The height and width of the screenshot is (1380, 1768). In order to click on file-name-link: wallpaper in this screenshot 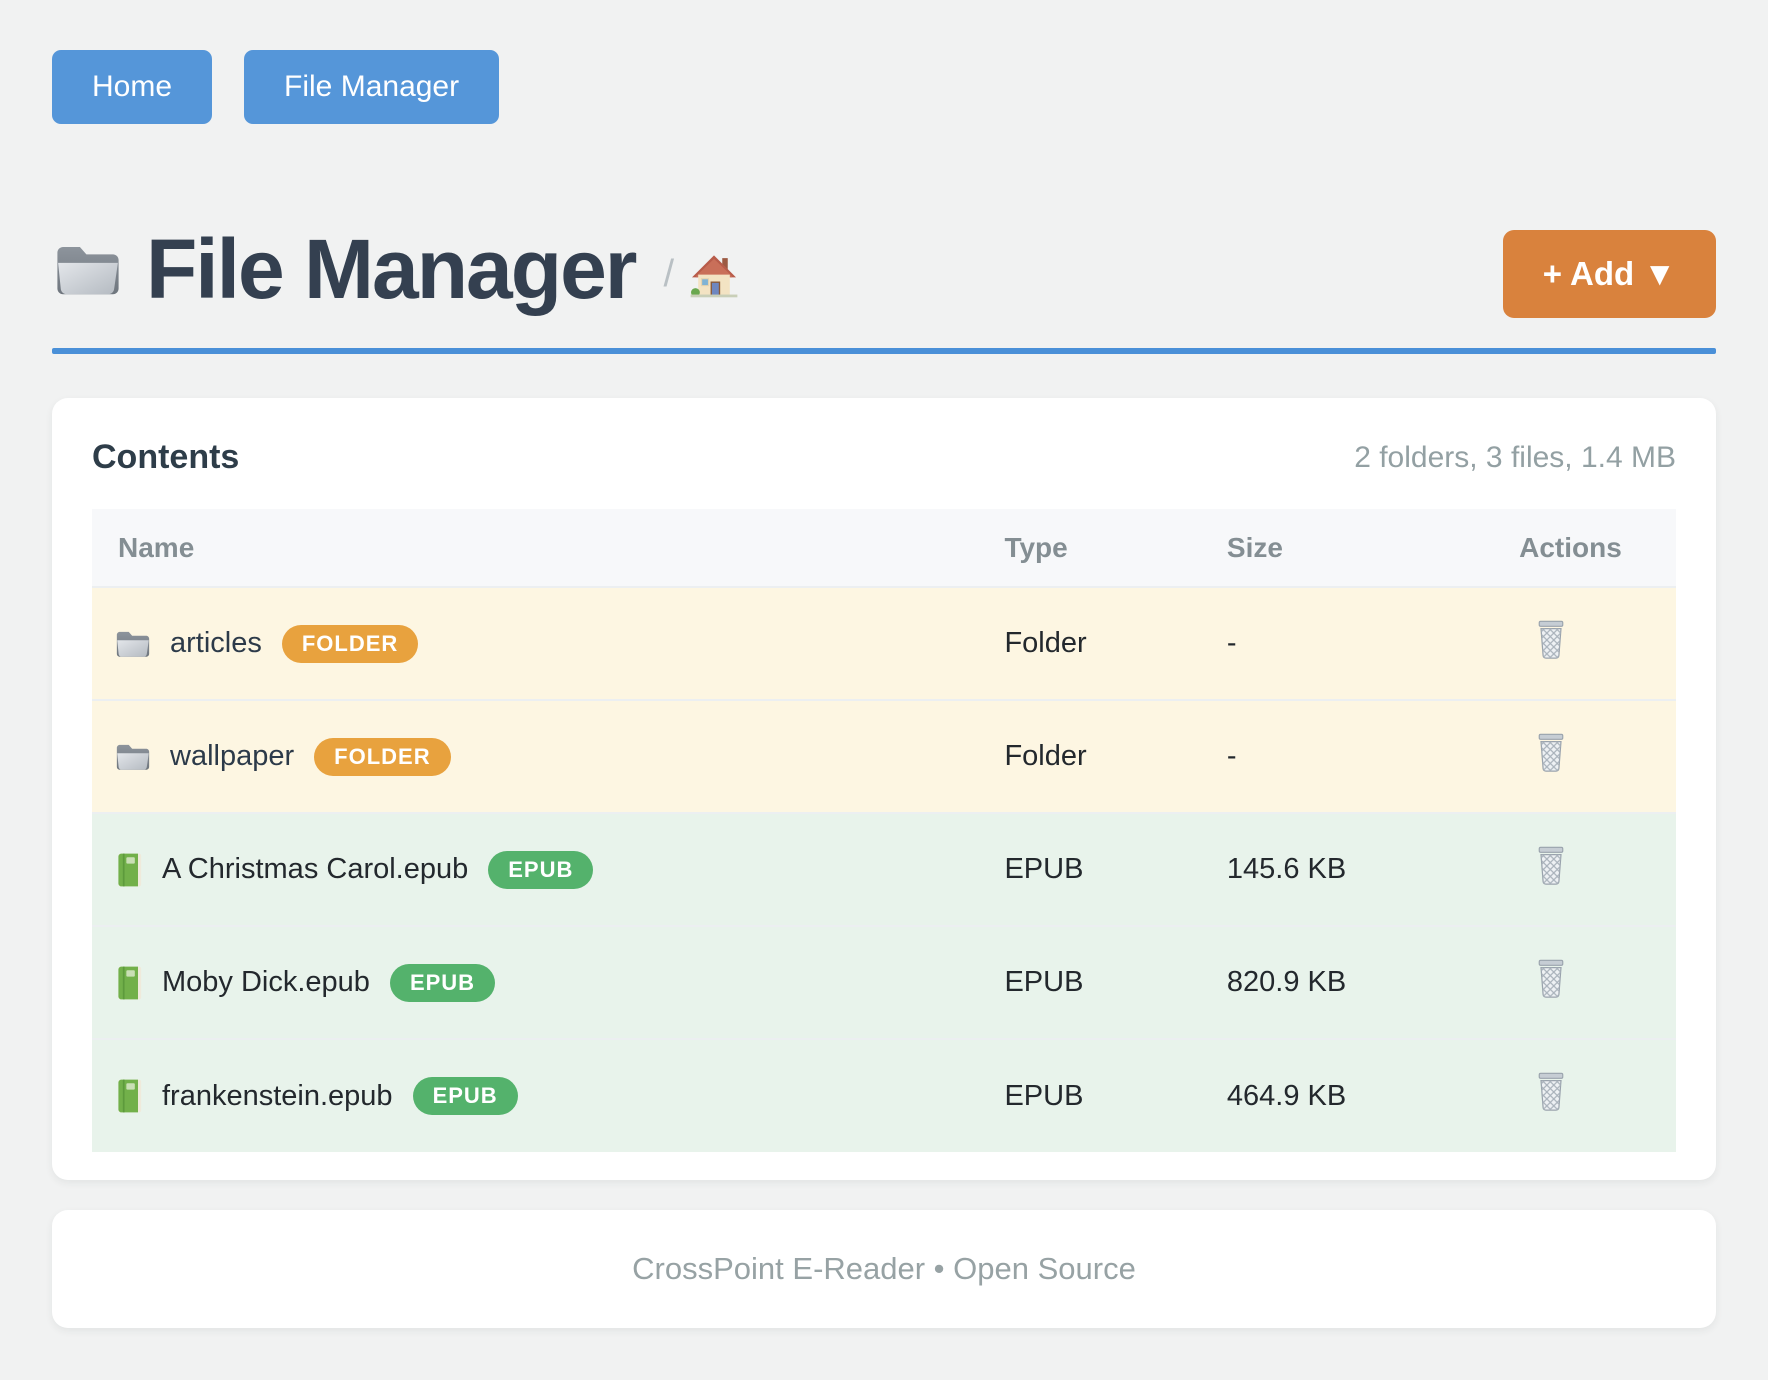, I will do `click(232, 756)`.